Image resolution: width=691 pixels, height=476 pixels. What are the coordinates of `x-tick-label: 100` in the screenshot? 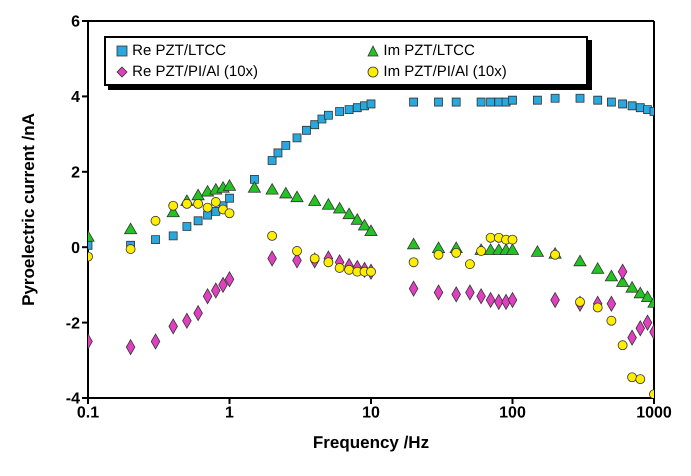 It's located at (512, 413).